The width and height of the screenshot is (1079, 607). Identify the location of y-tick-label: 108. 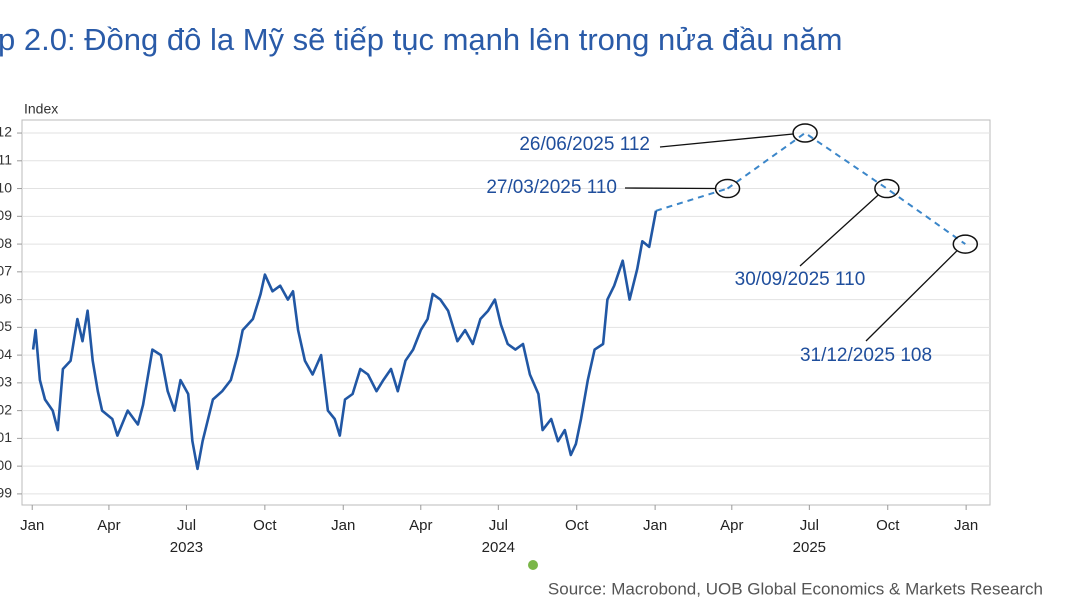
(6, 243).